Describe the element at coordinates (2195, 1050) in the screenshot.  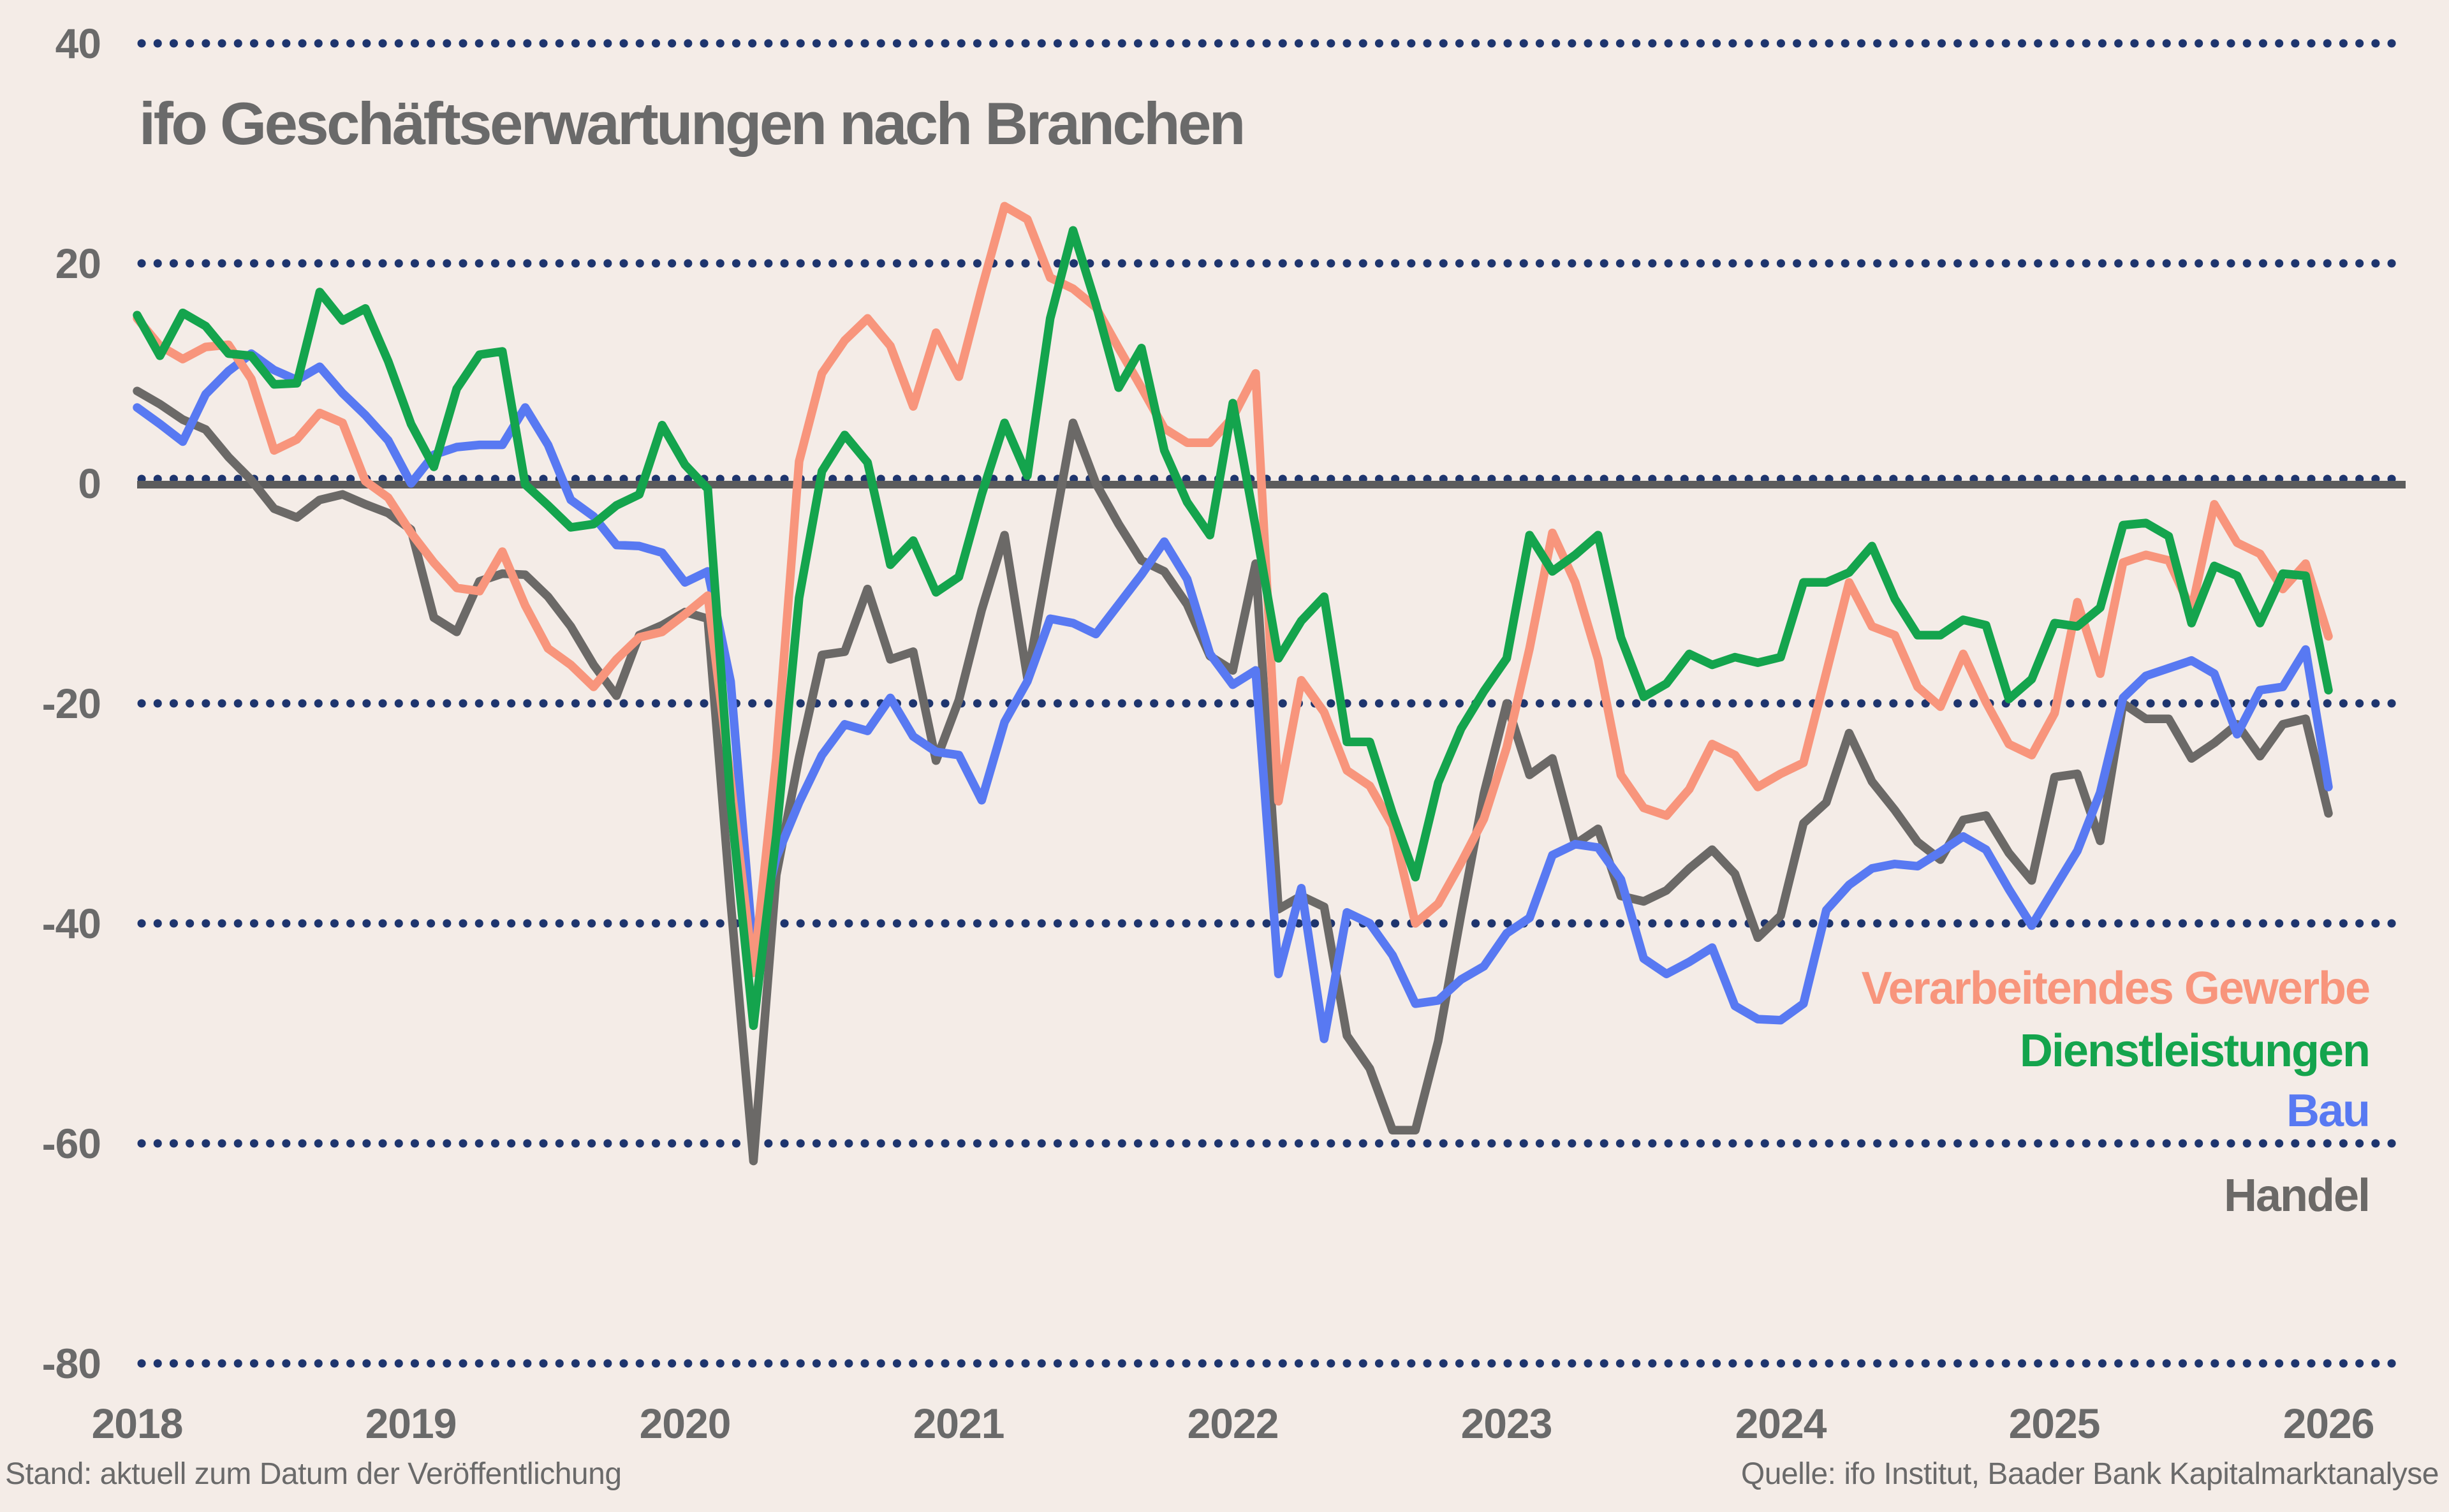
I see `legend-dienstleistungen: Dienstleistungen` at that location.